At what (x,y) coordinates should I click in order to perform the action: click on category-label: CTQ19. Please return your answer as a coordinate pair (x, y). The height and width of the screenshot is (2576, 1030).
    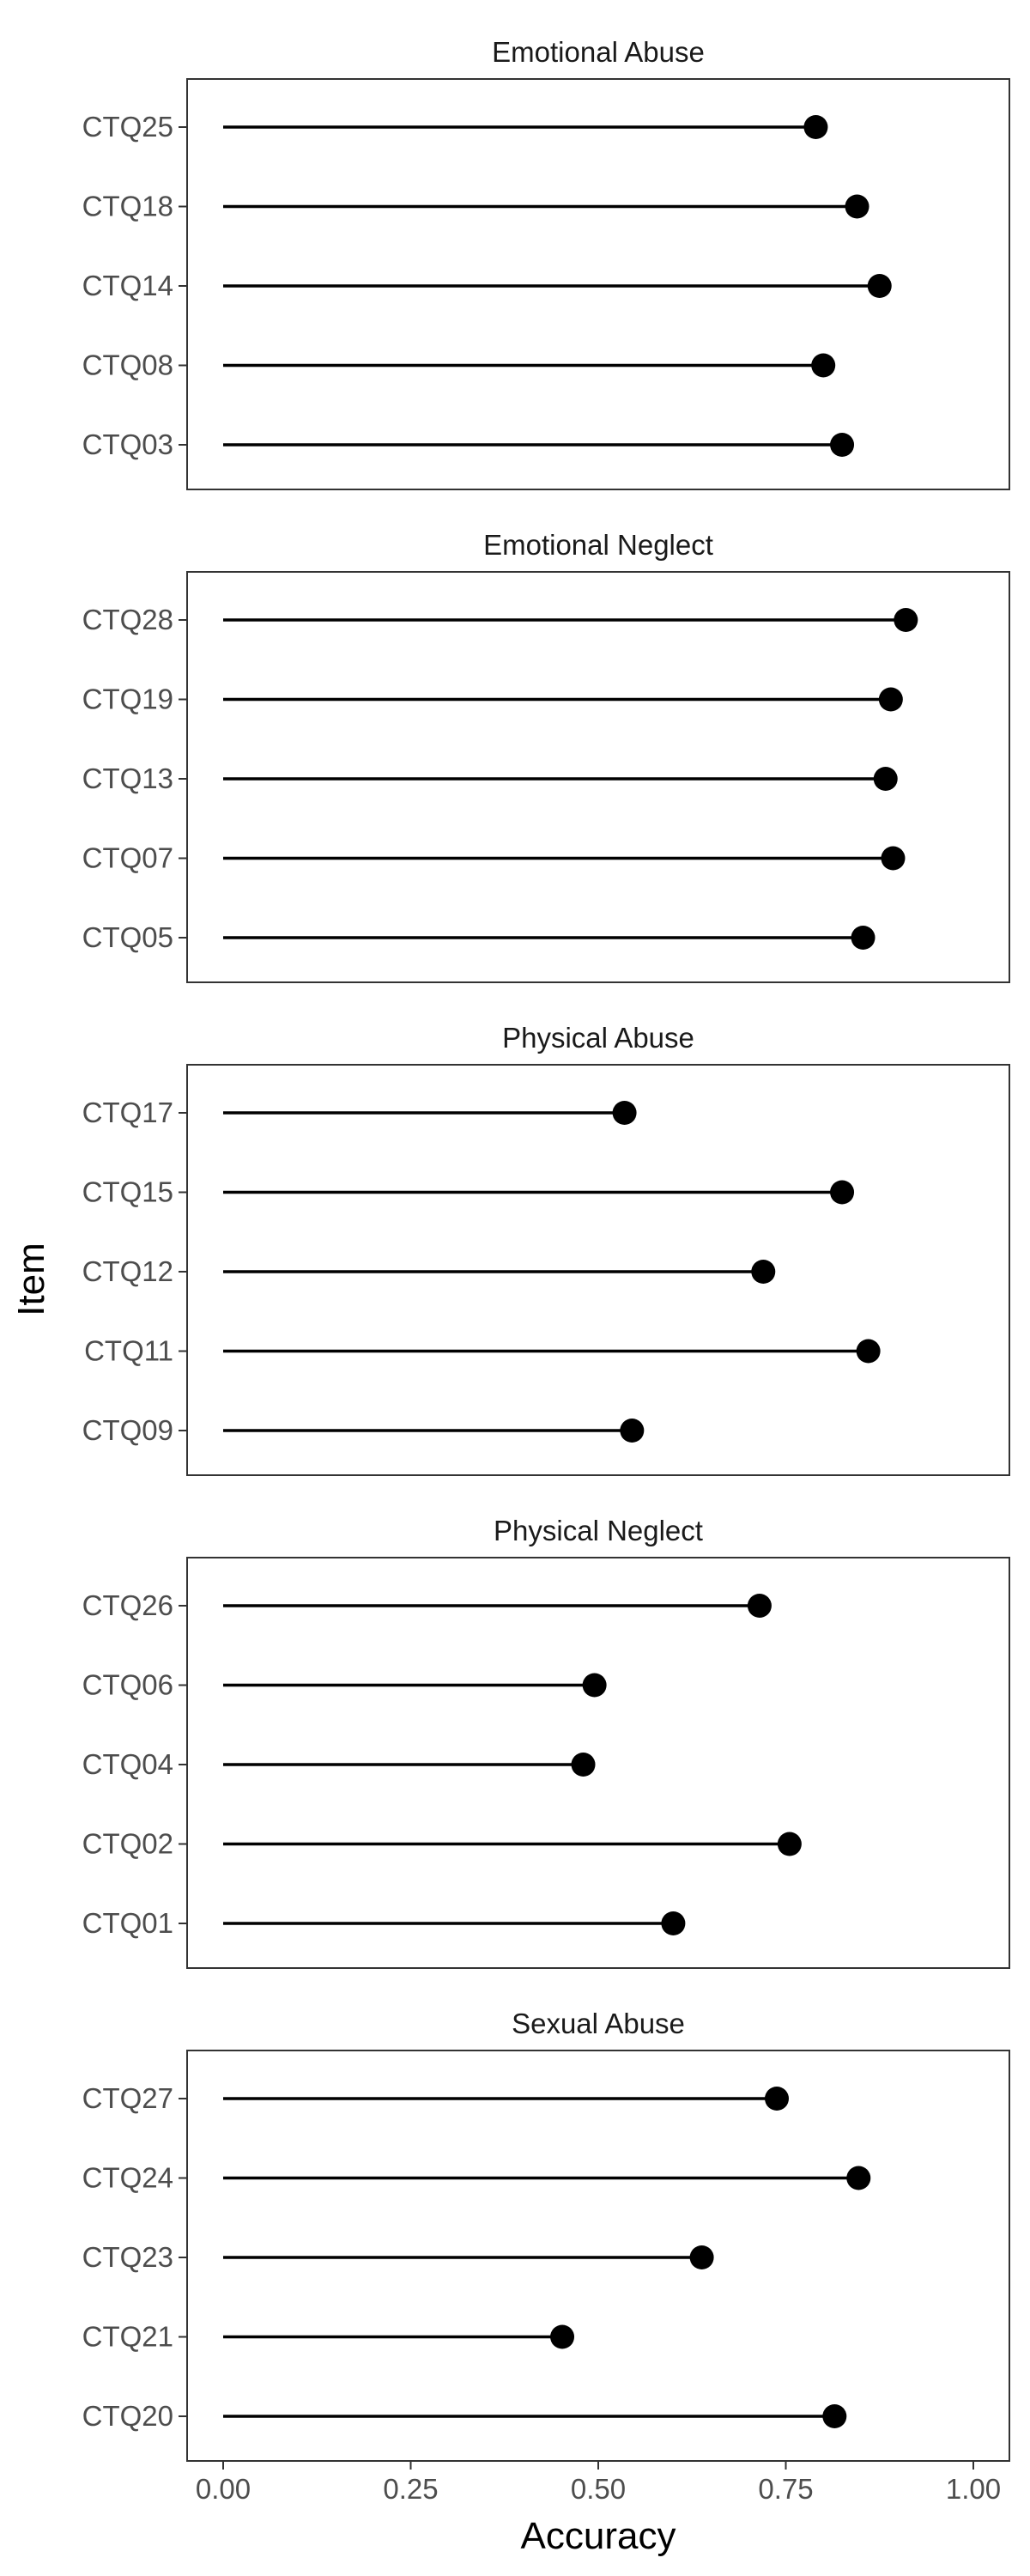
    Looking at the image, I should click on (127, 699).